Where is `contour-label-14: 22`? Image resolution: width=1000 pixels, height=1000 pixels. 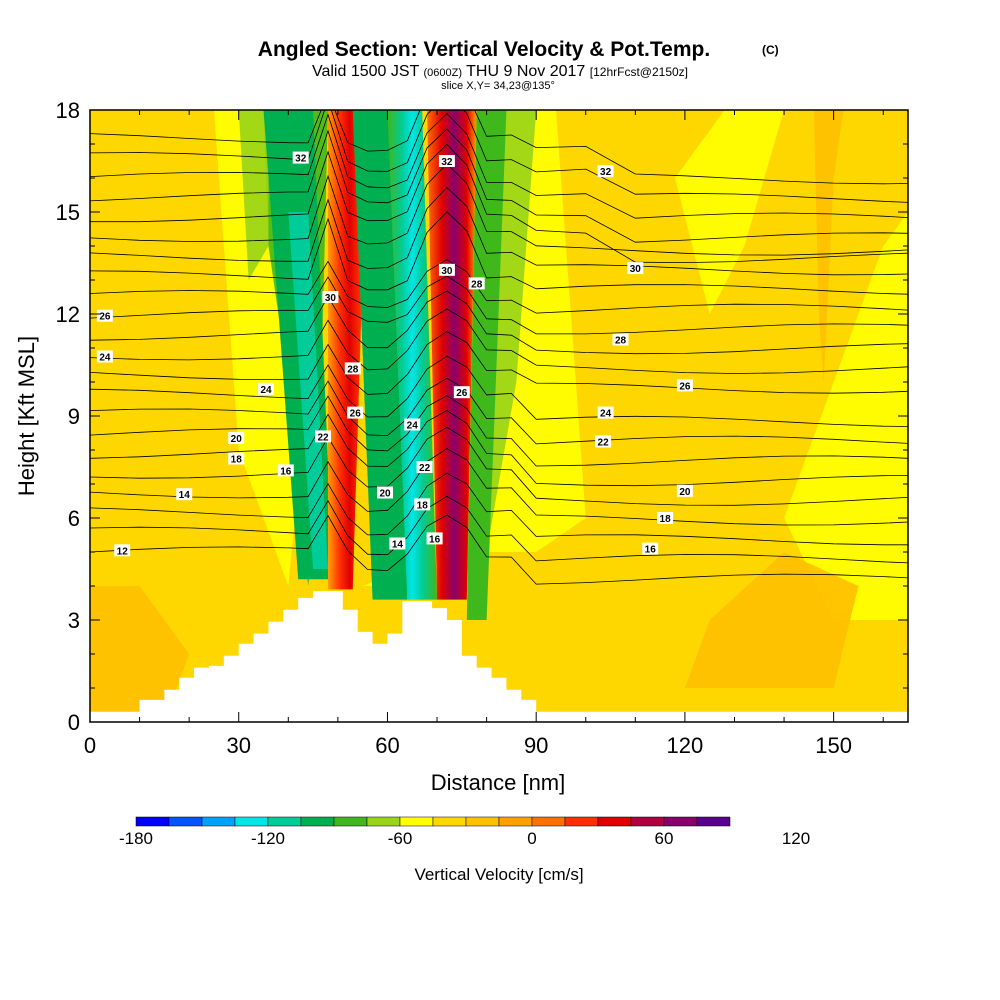
contour-label-14: 22 is located at coordinates (424, 467).